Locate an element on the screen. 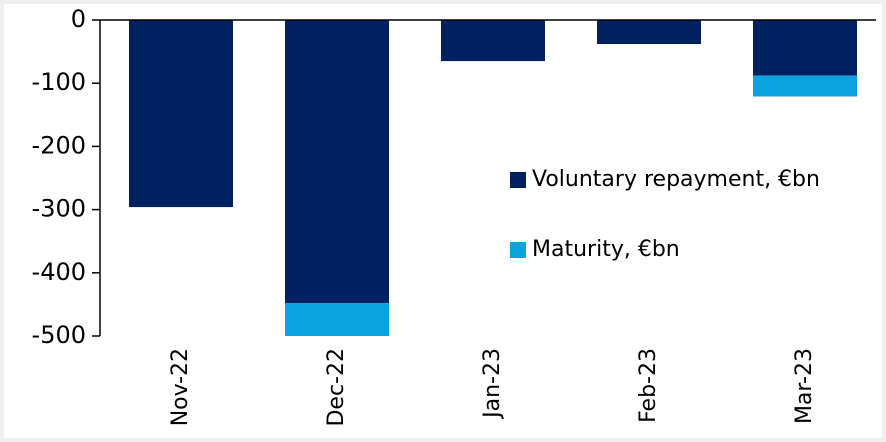  y-tick-label: -200 is located at coordinates (59, 145).